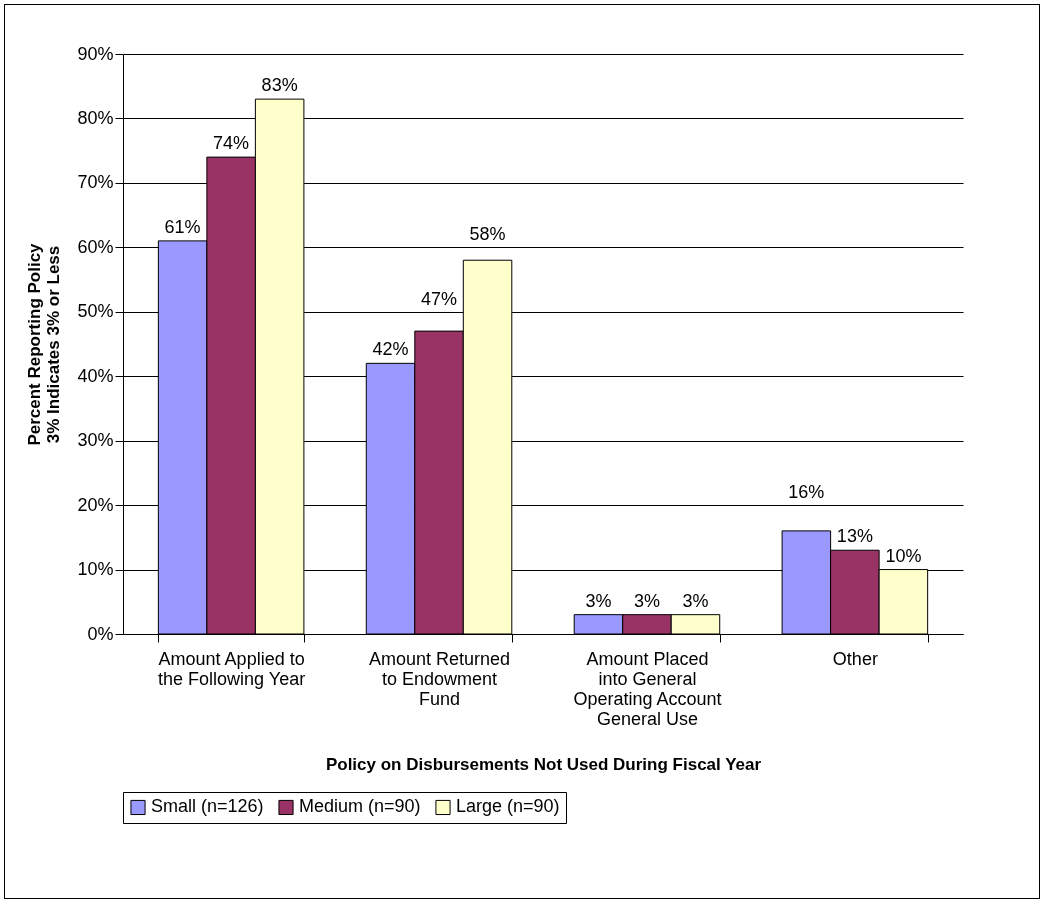 Image resolution: width=1047 pixels, height=905 pixels. Describe the element at coordinates (854, 536) in the screenshot. I see `data-label: 13%` at that location.